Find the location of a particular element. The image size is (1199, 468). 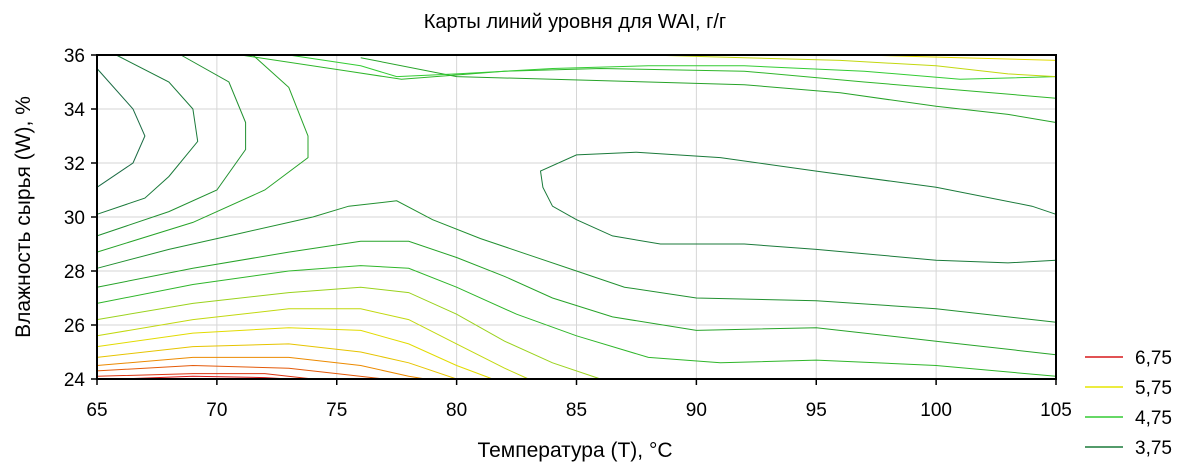

legend-label: 5,75 is located at coordinates (1153, 388).